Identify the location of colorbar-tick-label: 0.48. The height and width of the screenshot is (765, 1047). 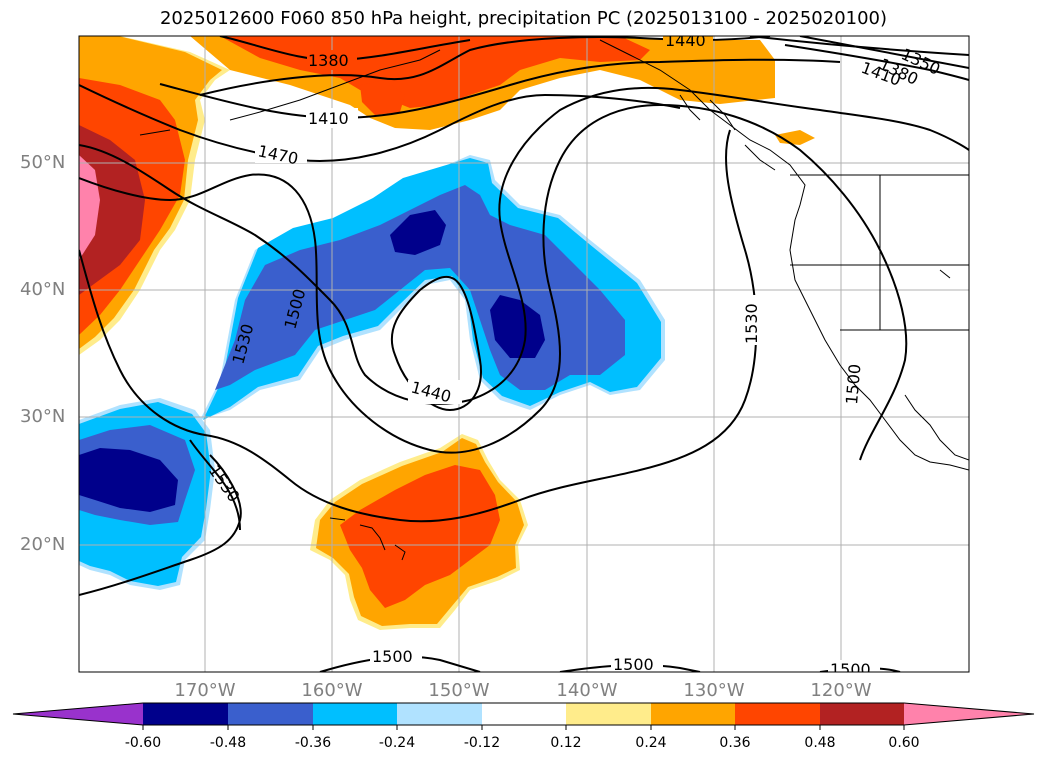
(820, 743).